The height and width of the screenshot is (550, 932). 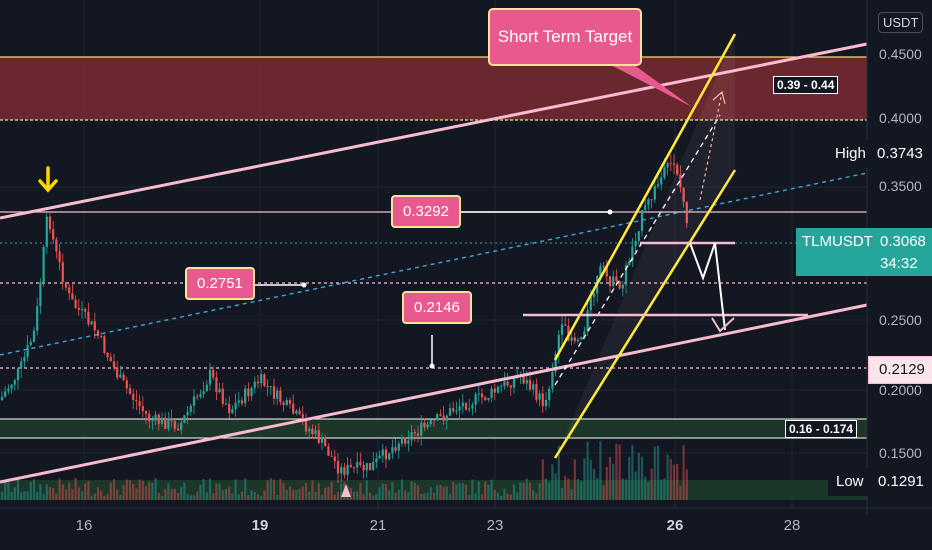 I want to click on channel-fill, so click(x=645, y=247).